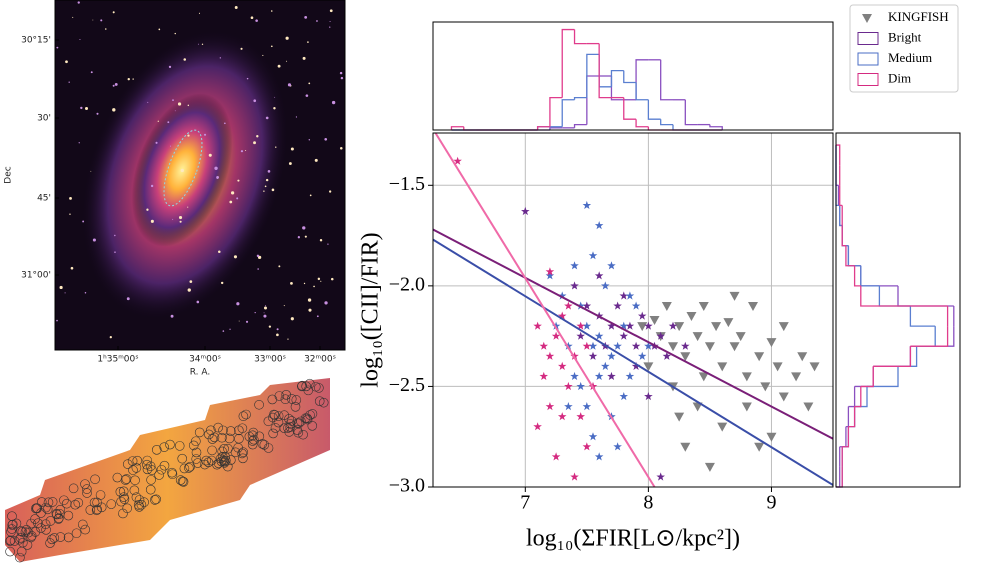  What do you see at coordinates (633, 76) in the screenshot?
I see `hist-frame` at bounding box center [633, 76].